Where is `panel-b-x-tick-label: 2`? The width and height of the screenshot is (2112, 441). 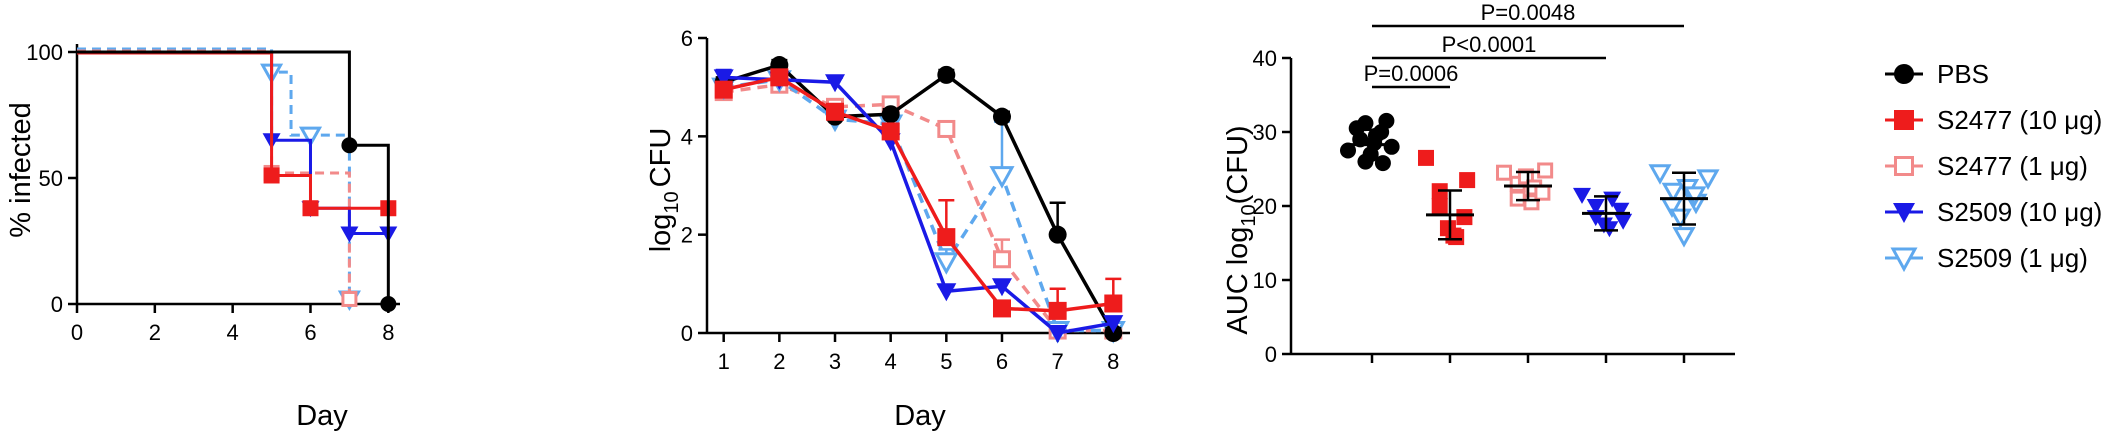 panel-b-x-tick-label: 2 is located at coordinates (779, 361).